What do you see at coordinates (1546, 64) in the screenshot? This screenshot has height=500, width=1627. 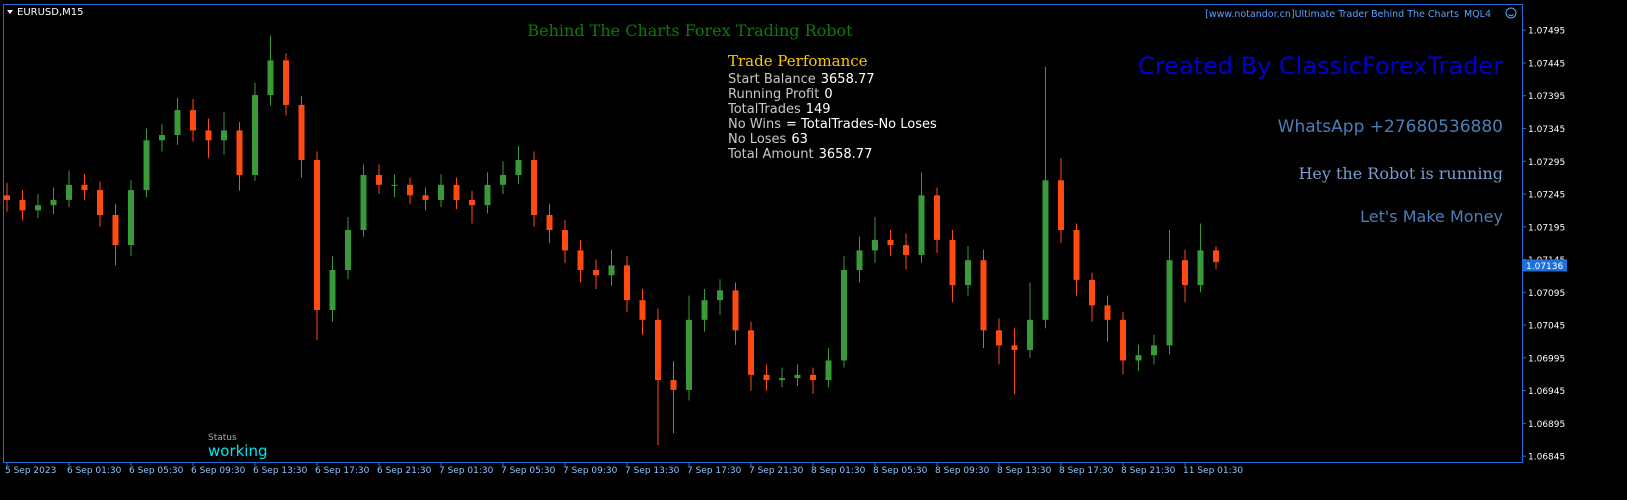 I see `y-tick-label: 1.07445` at bounding box center [1546, 64].